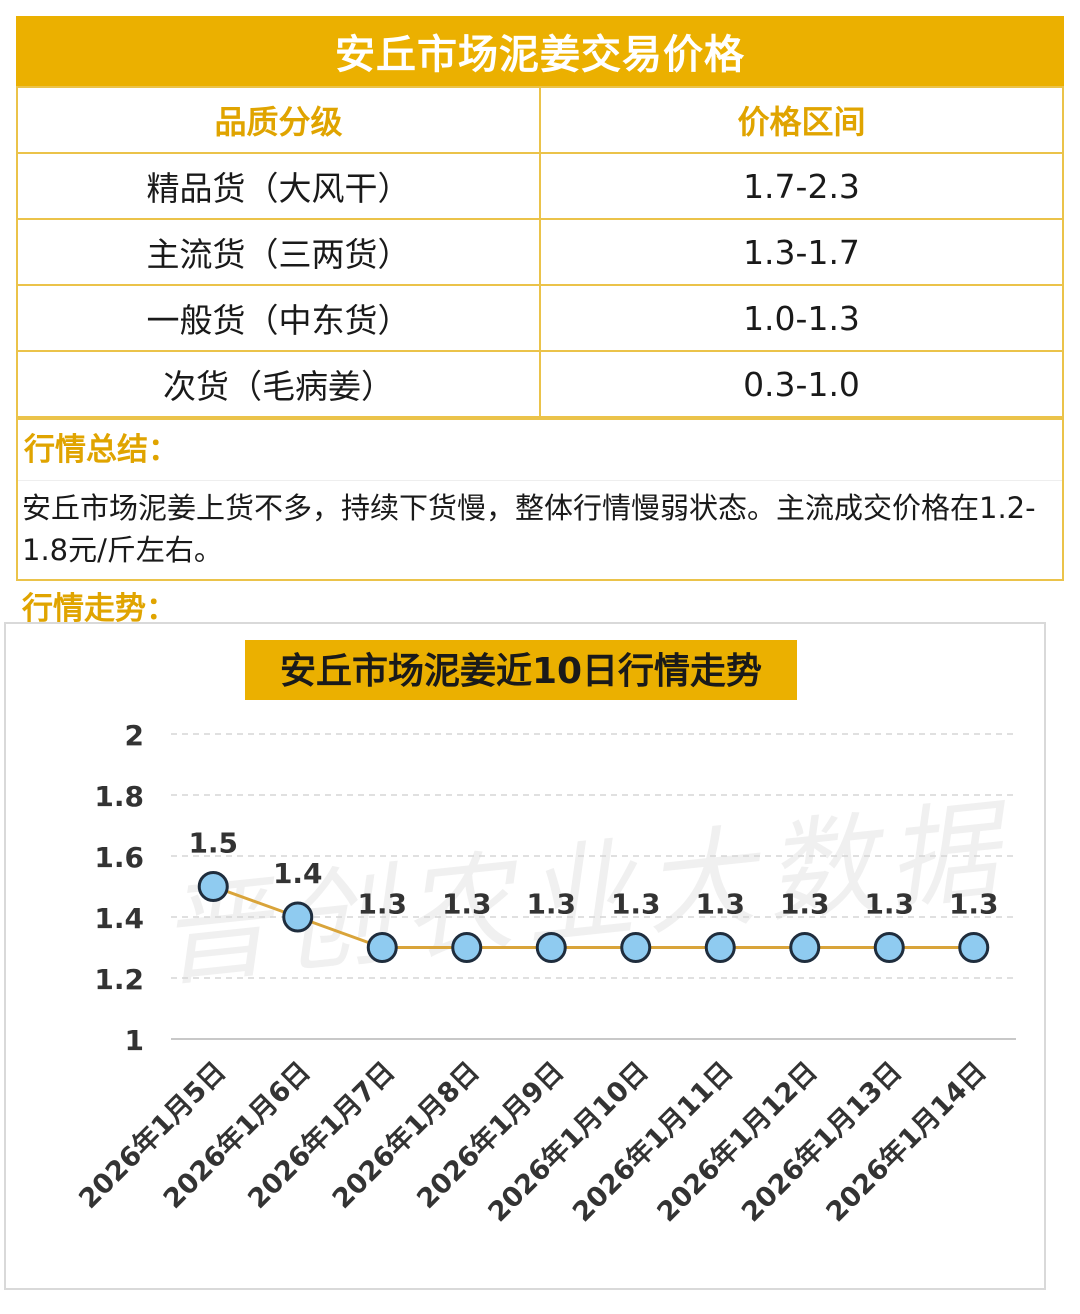 This screenshot has width=1080, height=1314. I want to click on y-tick-label: 1.8, so click(119, 796).